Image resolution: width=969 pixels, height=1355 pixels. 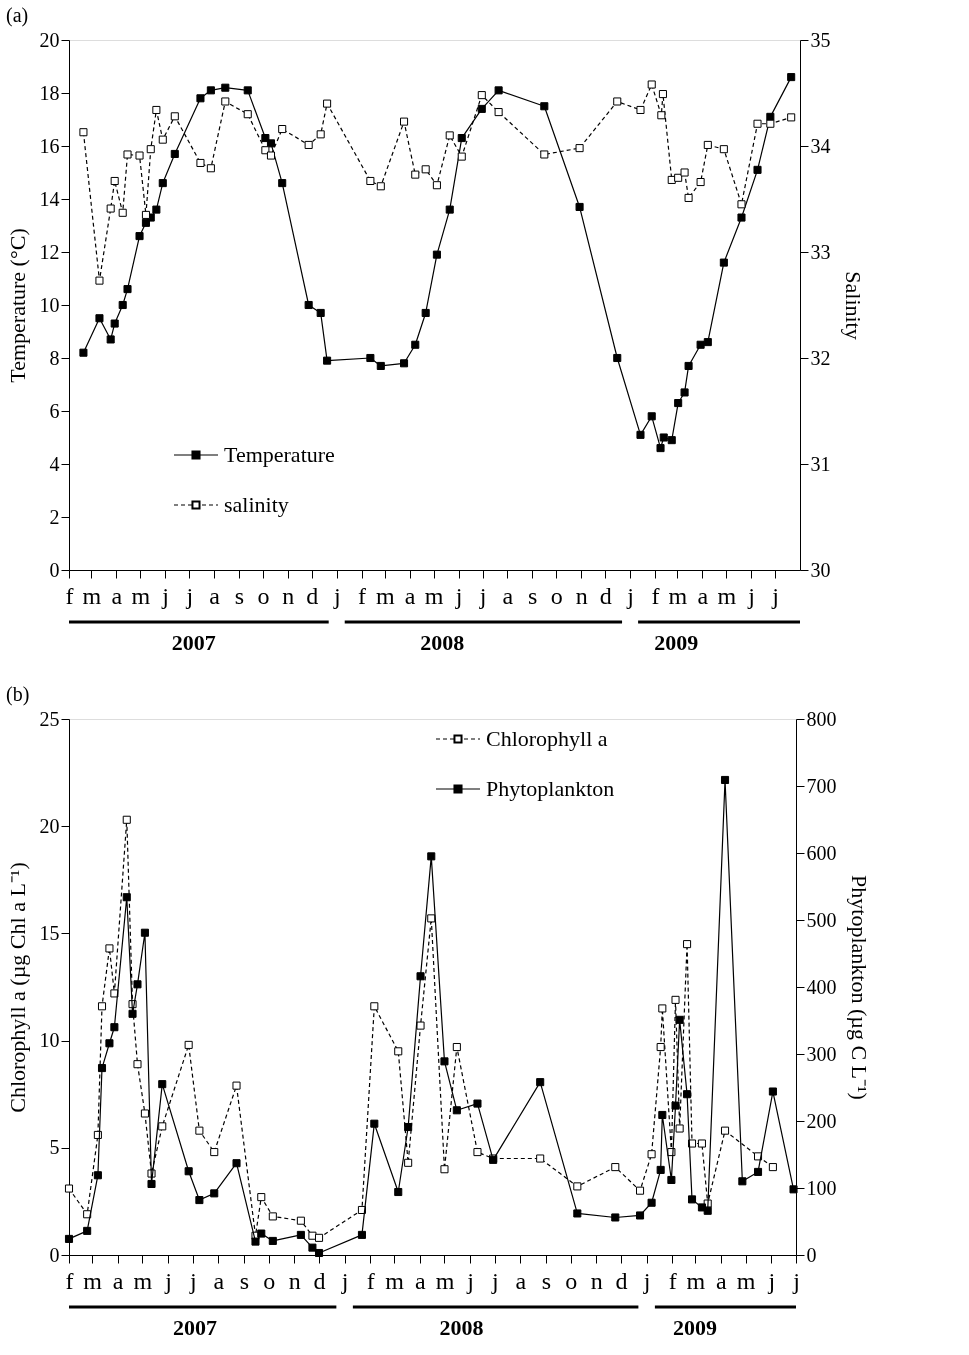 What do you see at coordinates (821, 785) in the screenshot?
I see `y2-tick-label: 700` at bounding box center [821, 785].